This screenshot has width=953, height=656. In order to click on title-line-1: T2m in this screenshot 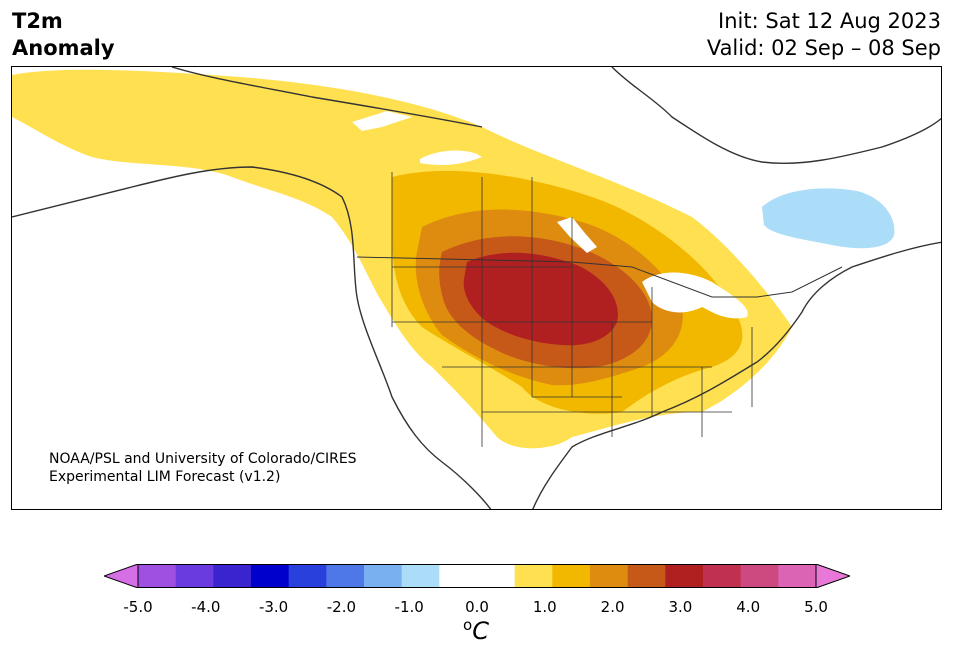, I will do `click(37, 21)`.